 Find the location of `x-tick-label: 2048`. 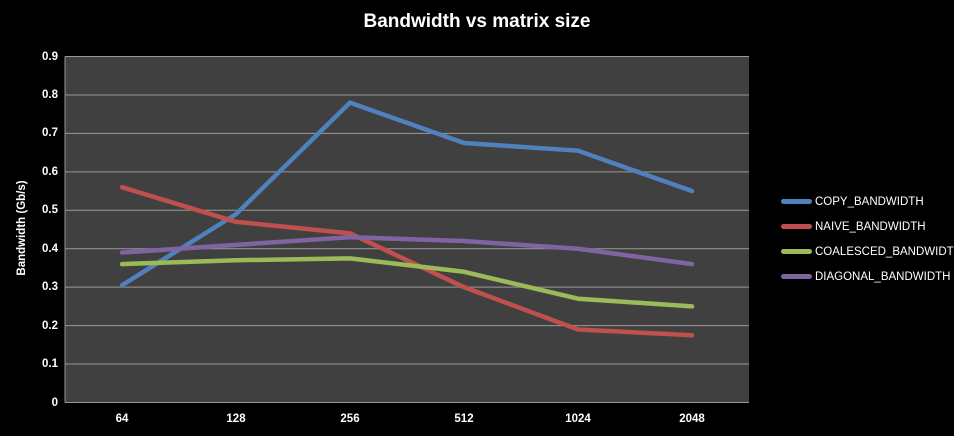

x-tick-label: 2048 is located at coordinates (692, 419).